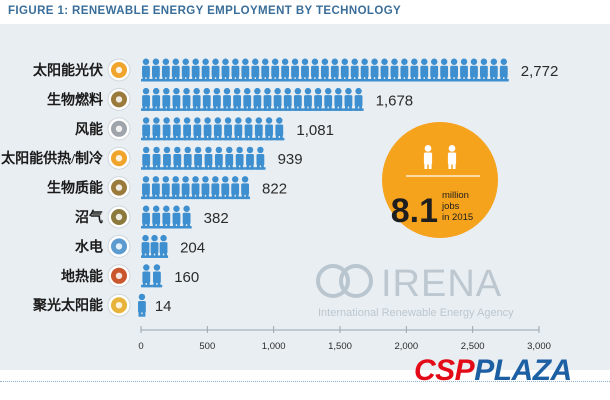 Image resolution: width=610 pixels, height=400 pixels. I want to click on watermark-tagline: International Renewable Energy Agency, so click(416, 313).